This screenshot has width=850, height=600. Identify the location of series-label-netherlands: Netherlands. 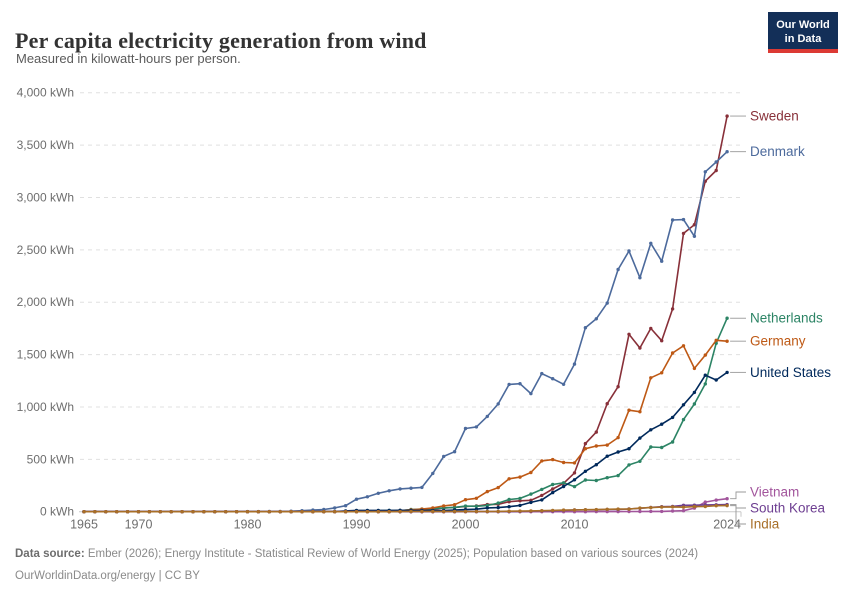
(786, 318).